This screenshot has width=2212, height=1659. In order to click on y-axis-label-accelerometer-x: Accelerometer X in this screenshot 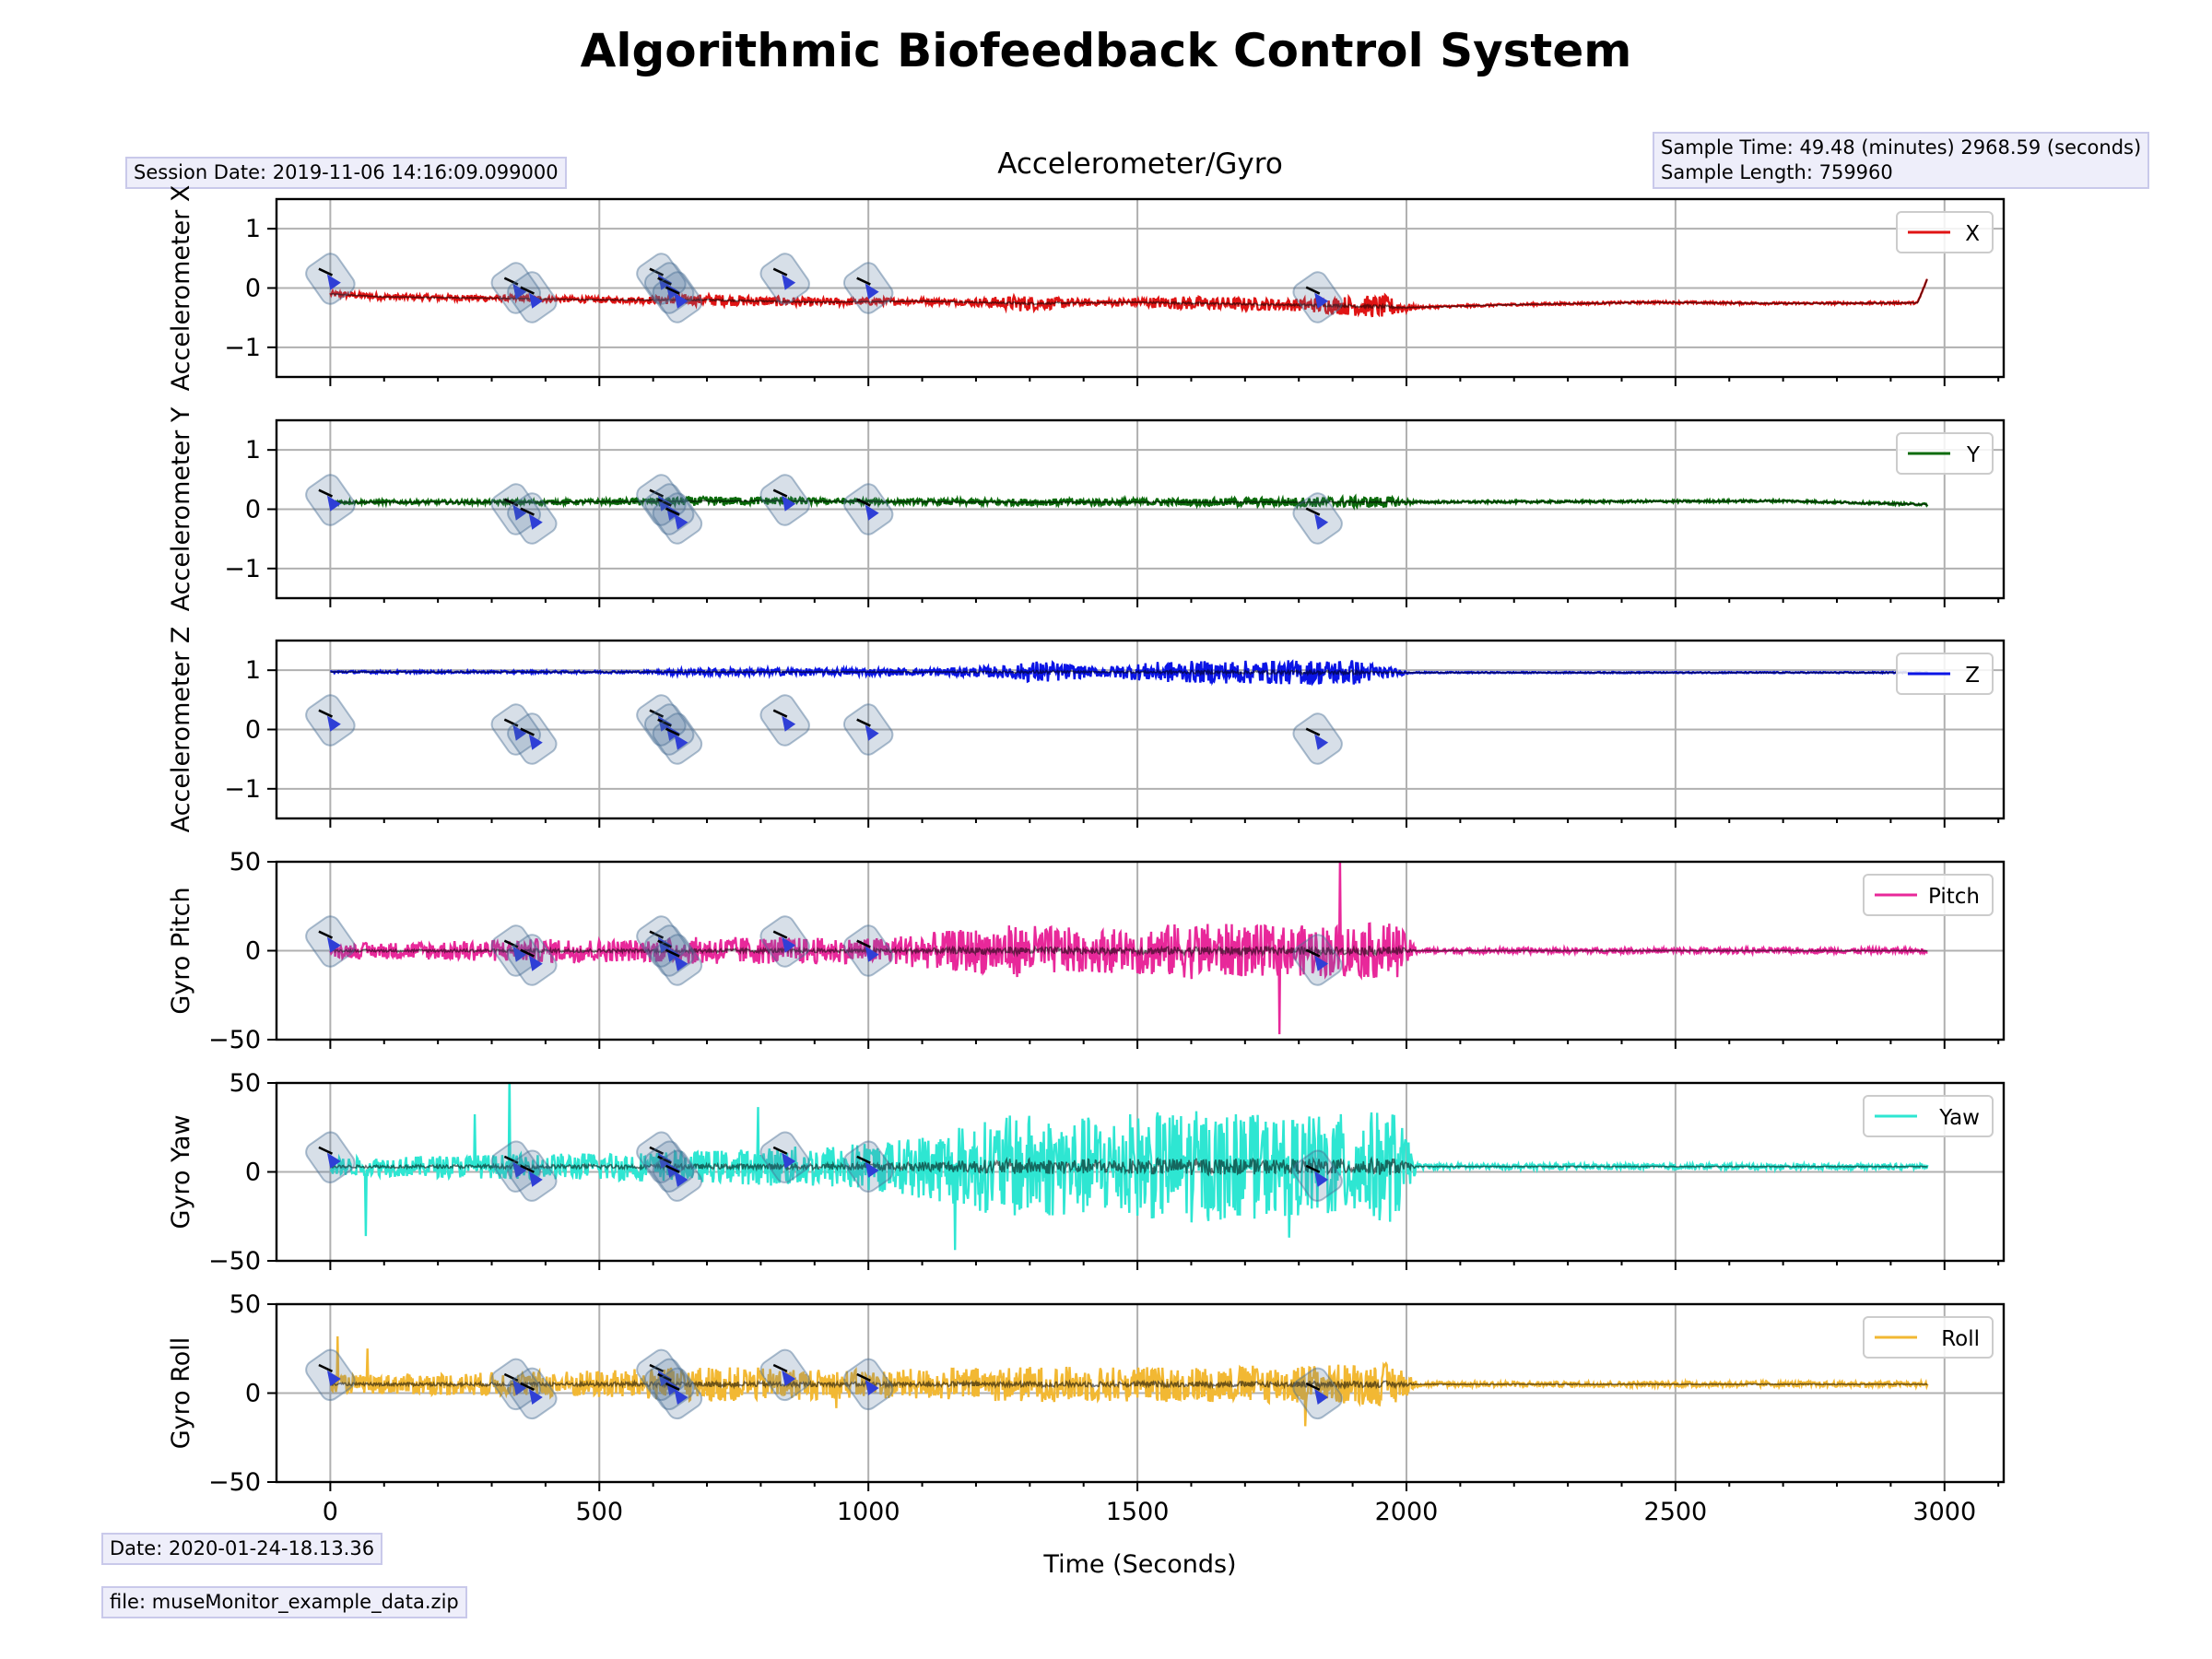, I will do `click(181, 288)`.